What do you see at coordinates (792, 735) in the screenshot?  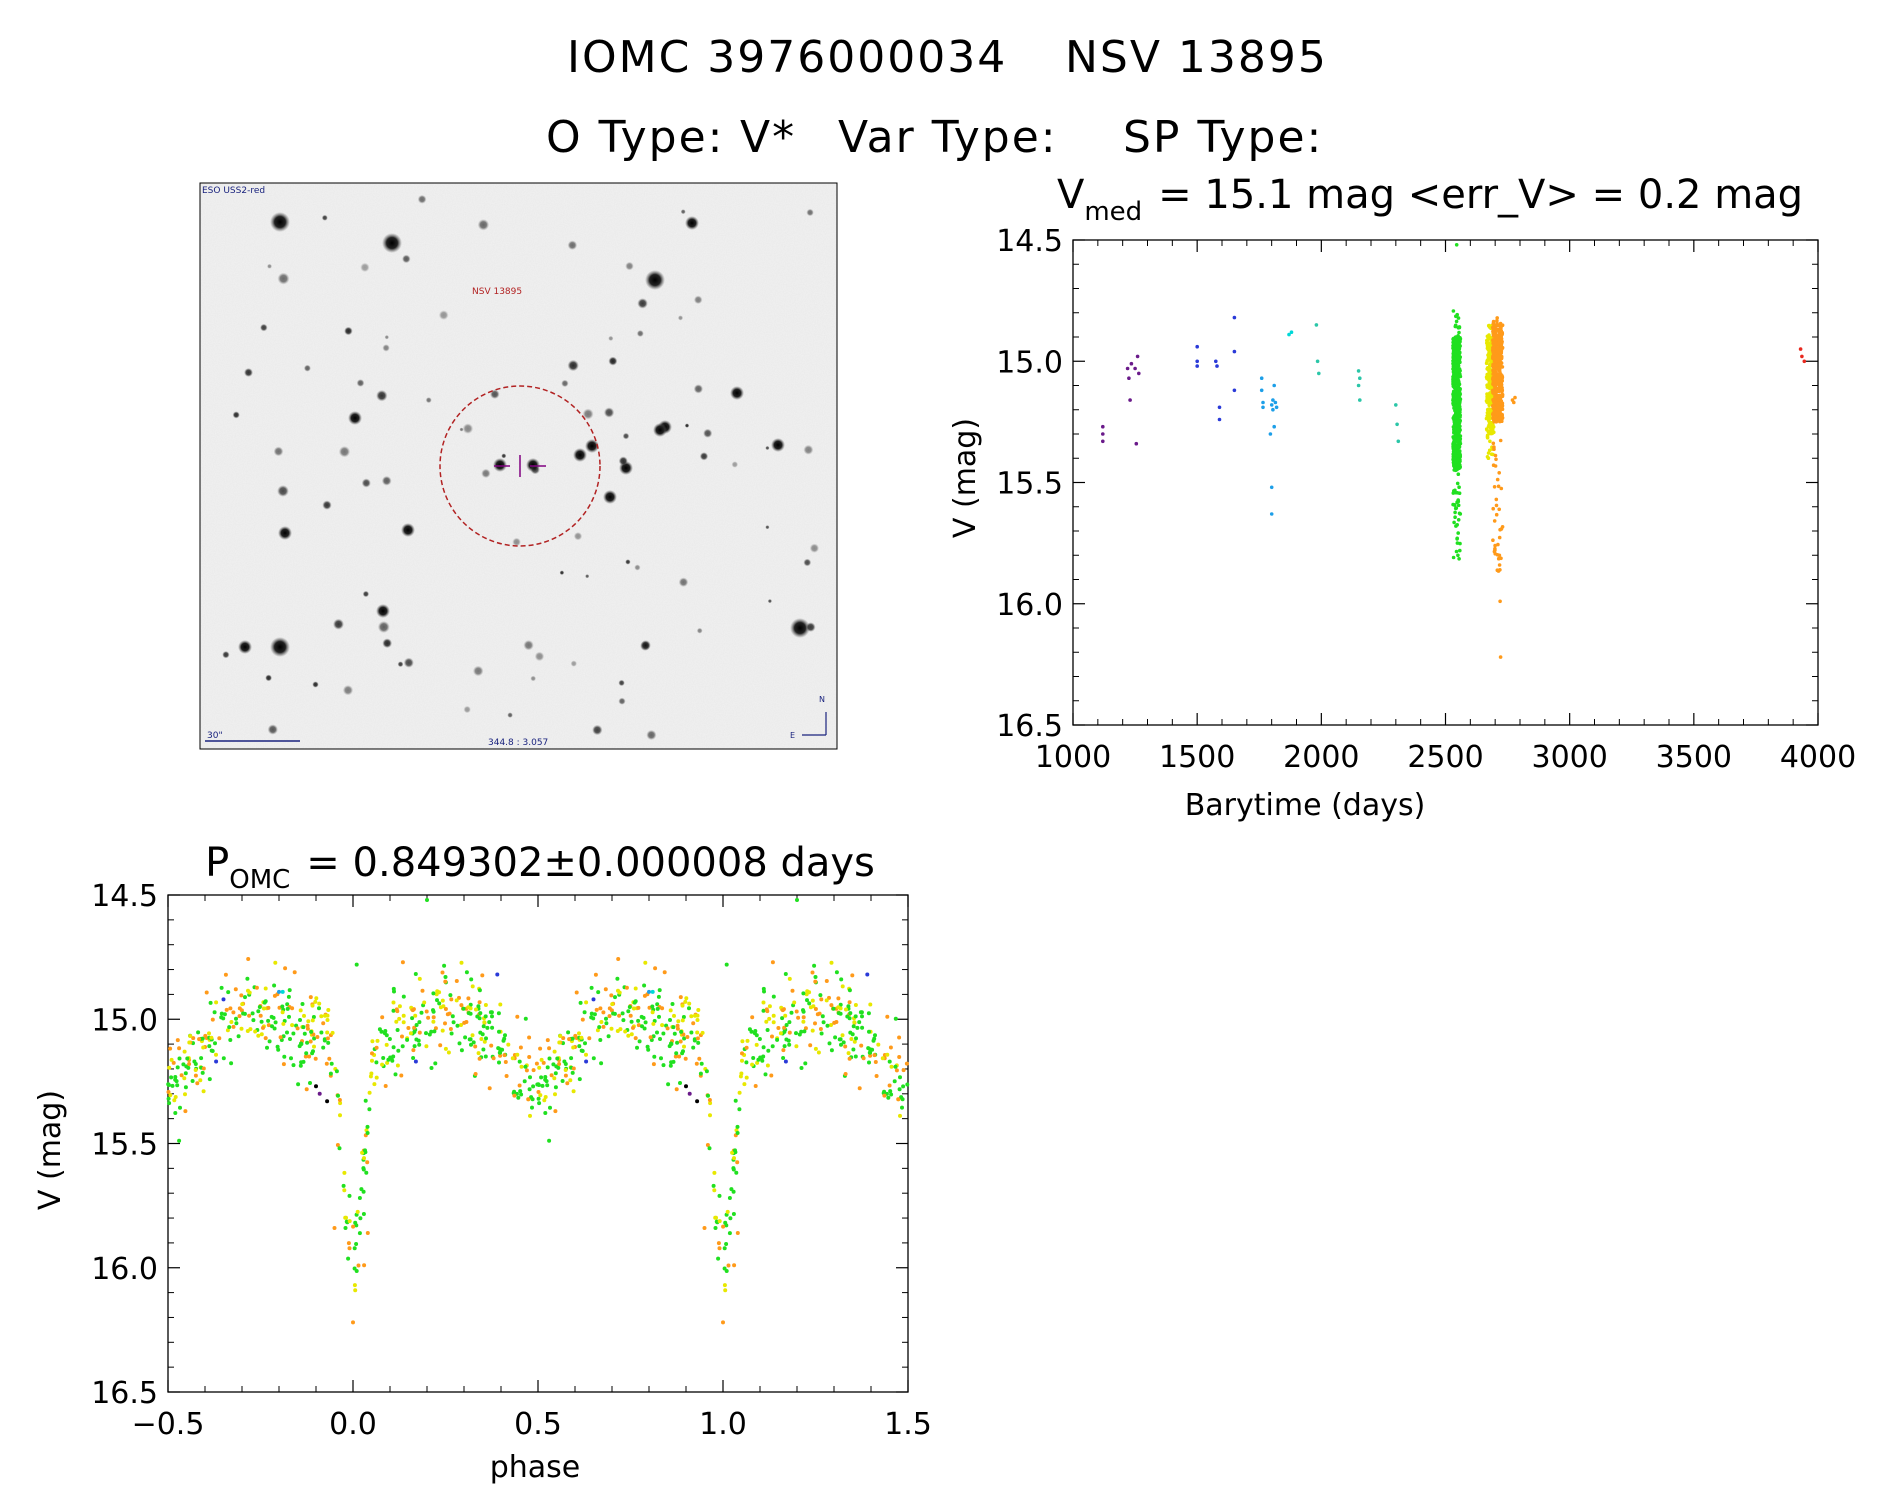 I see `east-label: E` at bounding box center [792, 735].